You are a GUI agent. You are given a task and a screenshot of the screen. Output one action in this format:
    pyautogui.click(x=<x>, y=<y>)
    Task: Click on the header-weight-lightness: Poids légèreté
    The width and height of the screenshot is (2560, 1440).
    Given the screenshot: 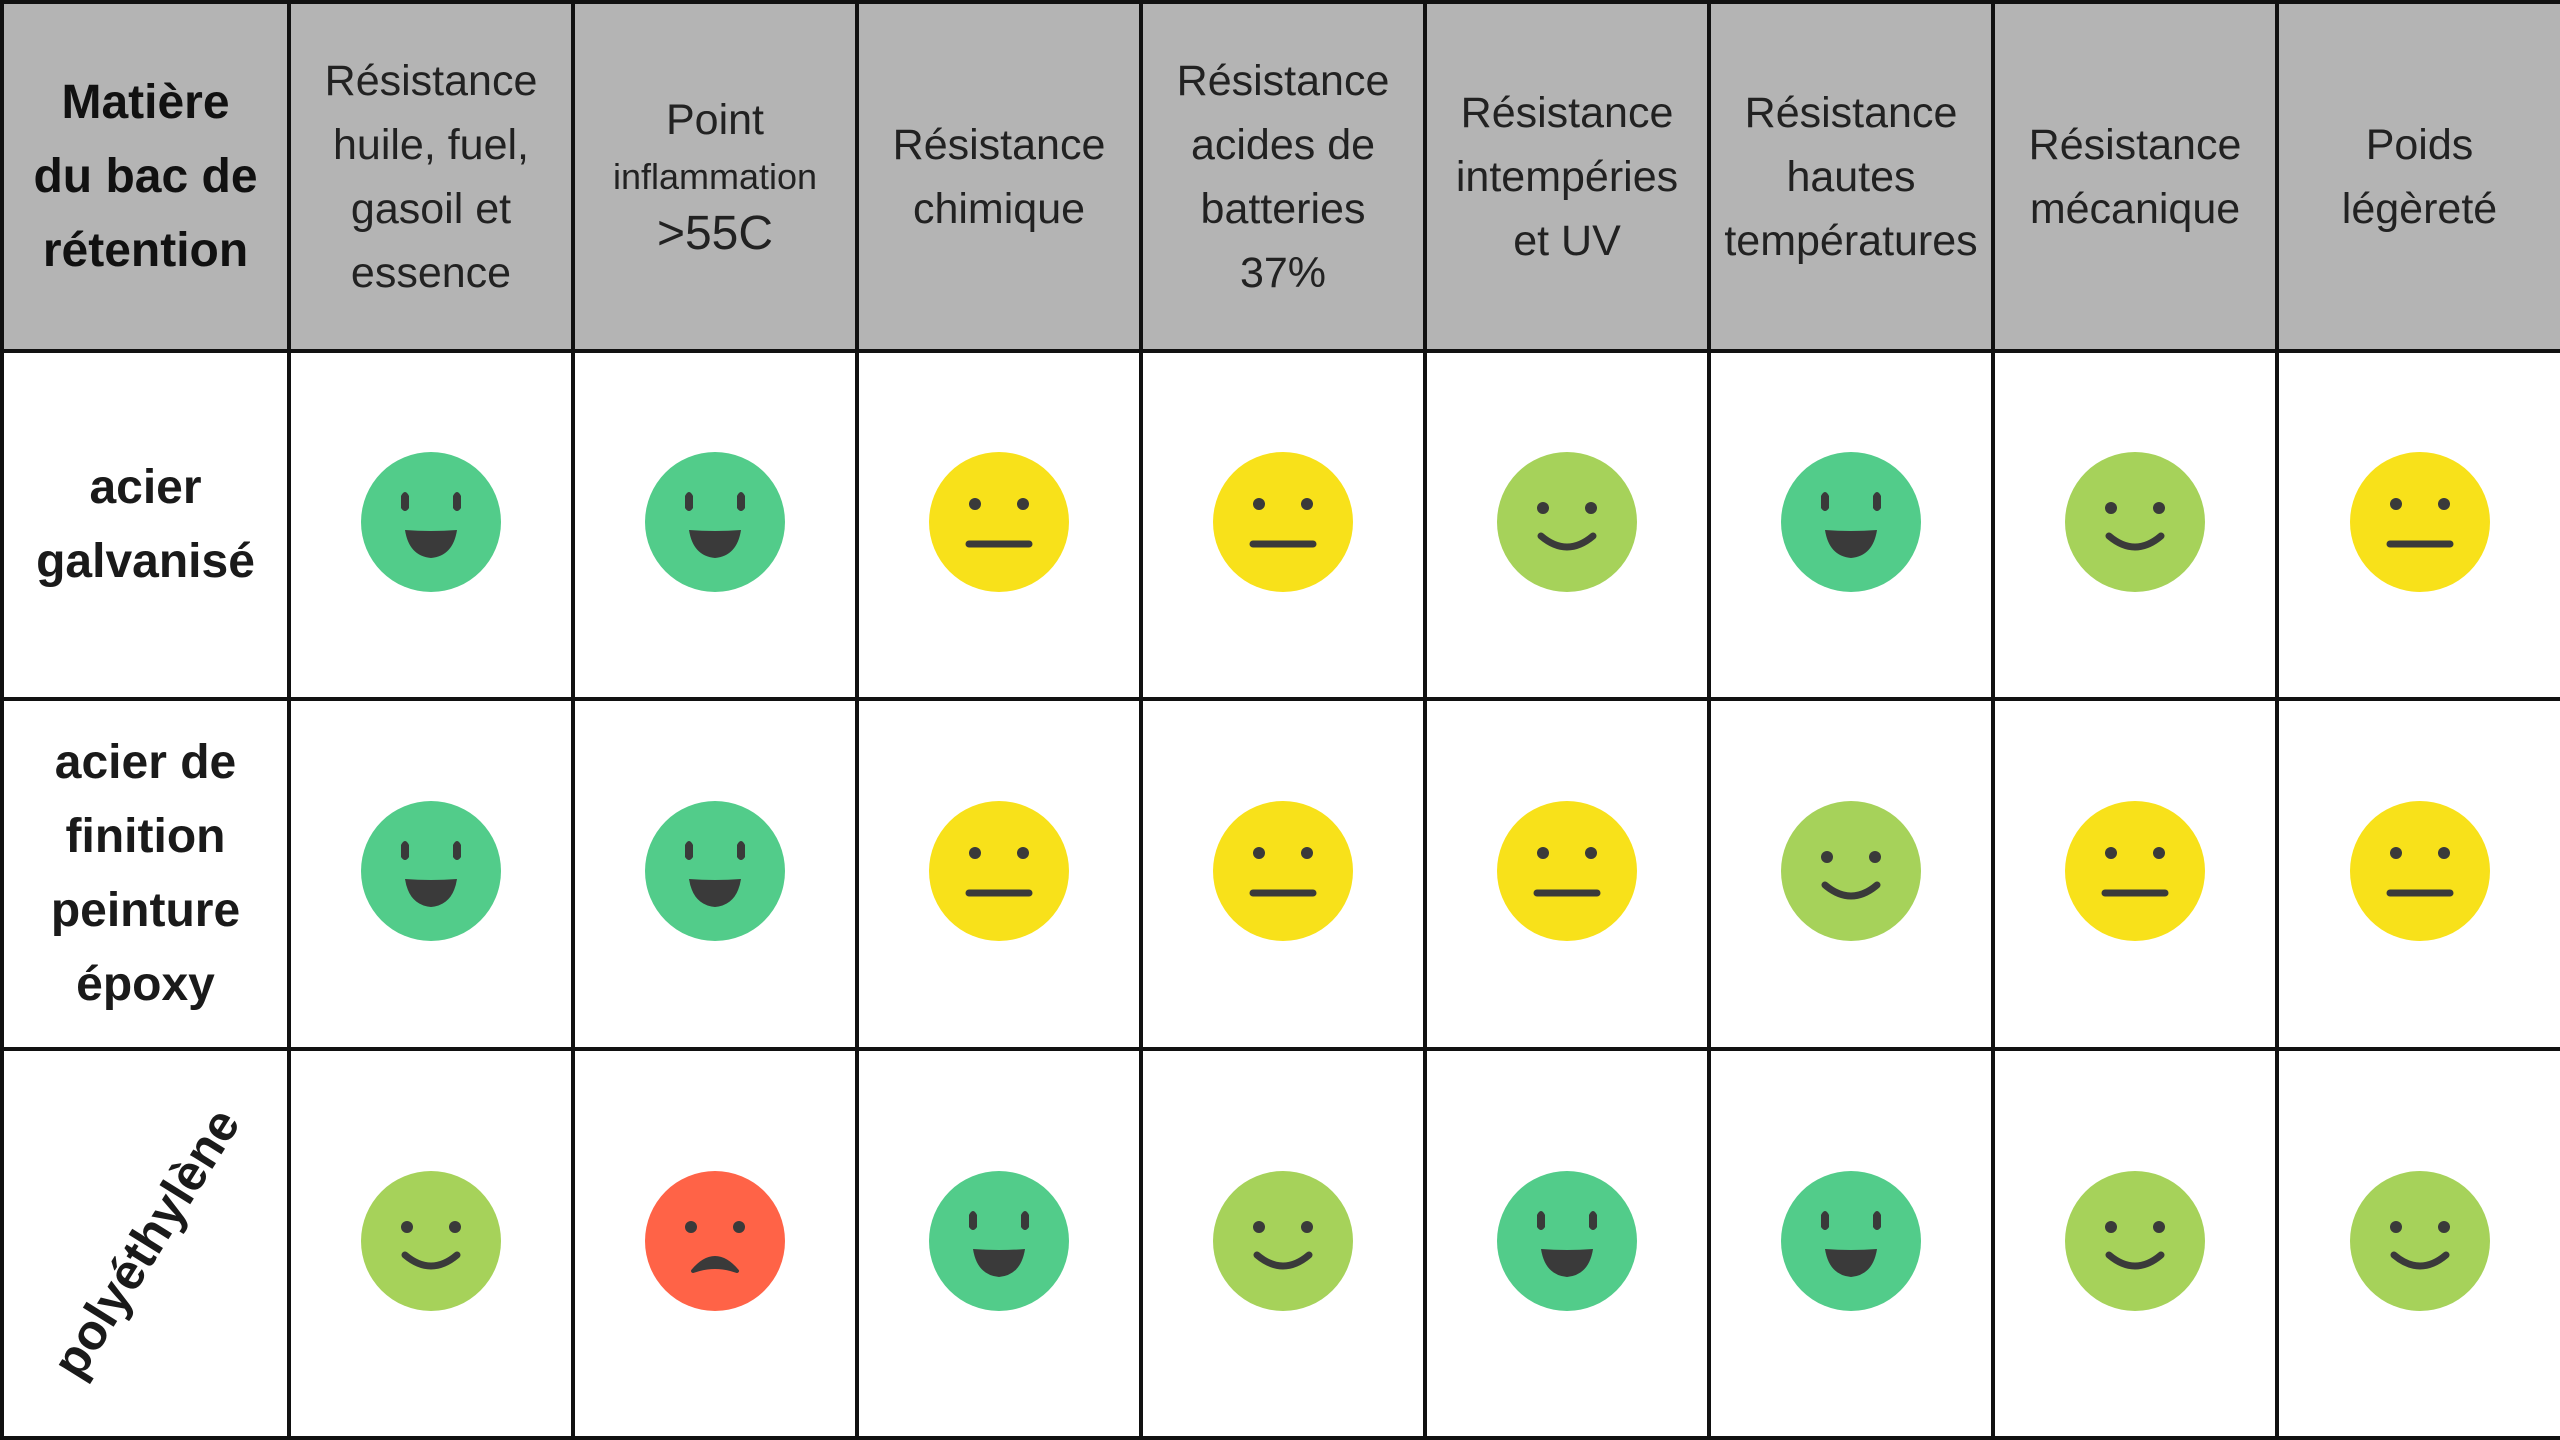 What is the action you would take?
    pyautogui.click(x=2417, y=176)
    